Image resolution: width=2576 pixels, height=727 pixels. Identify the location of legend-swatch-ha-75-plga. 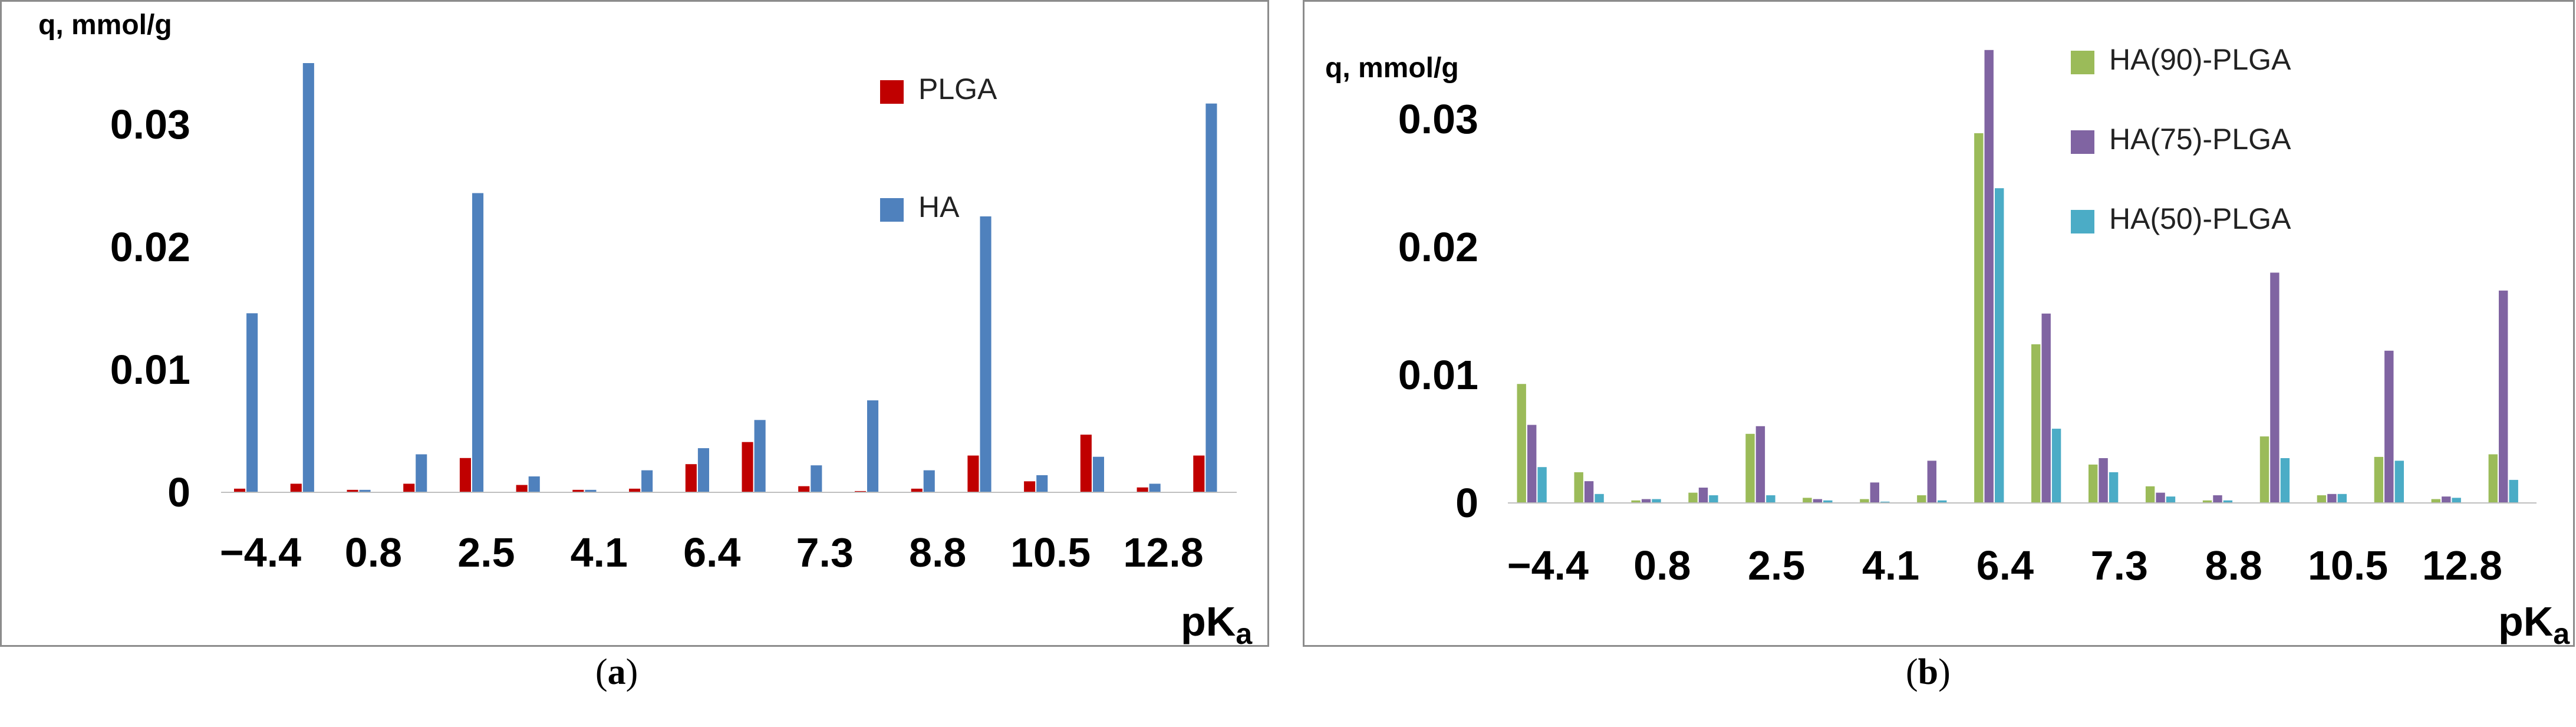
(2082, 142).